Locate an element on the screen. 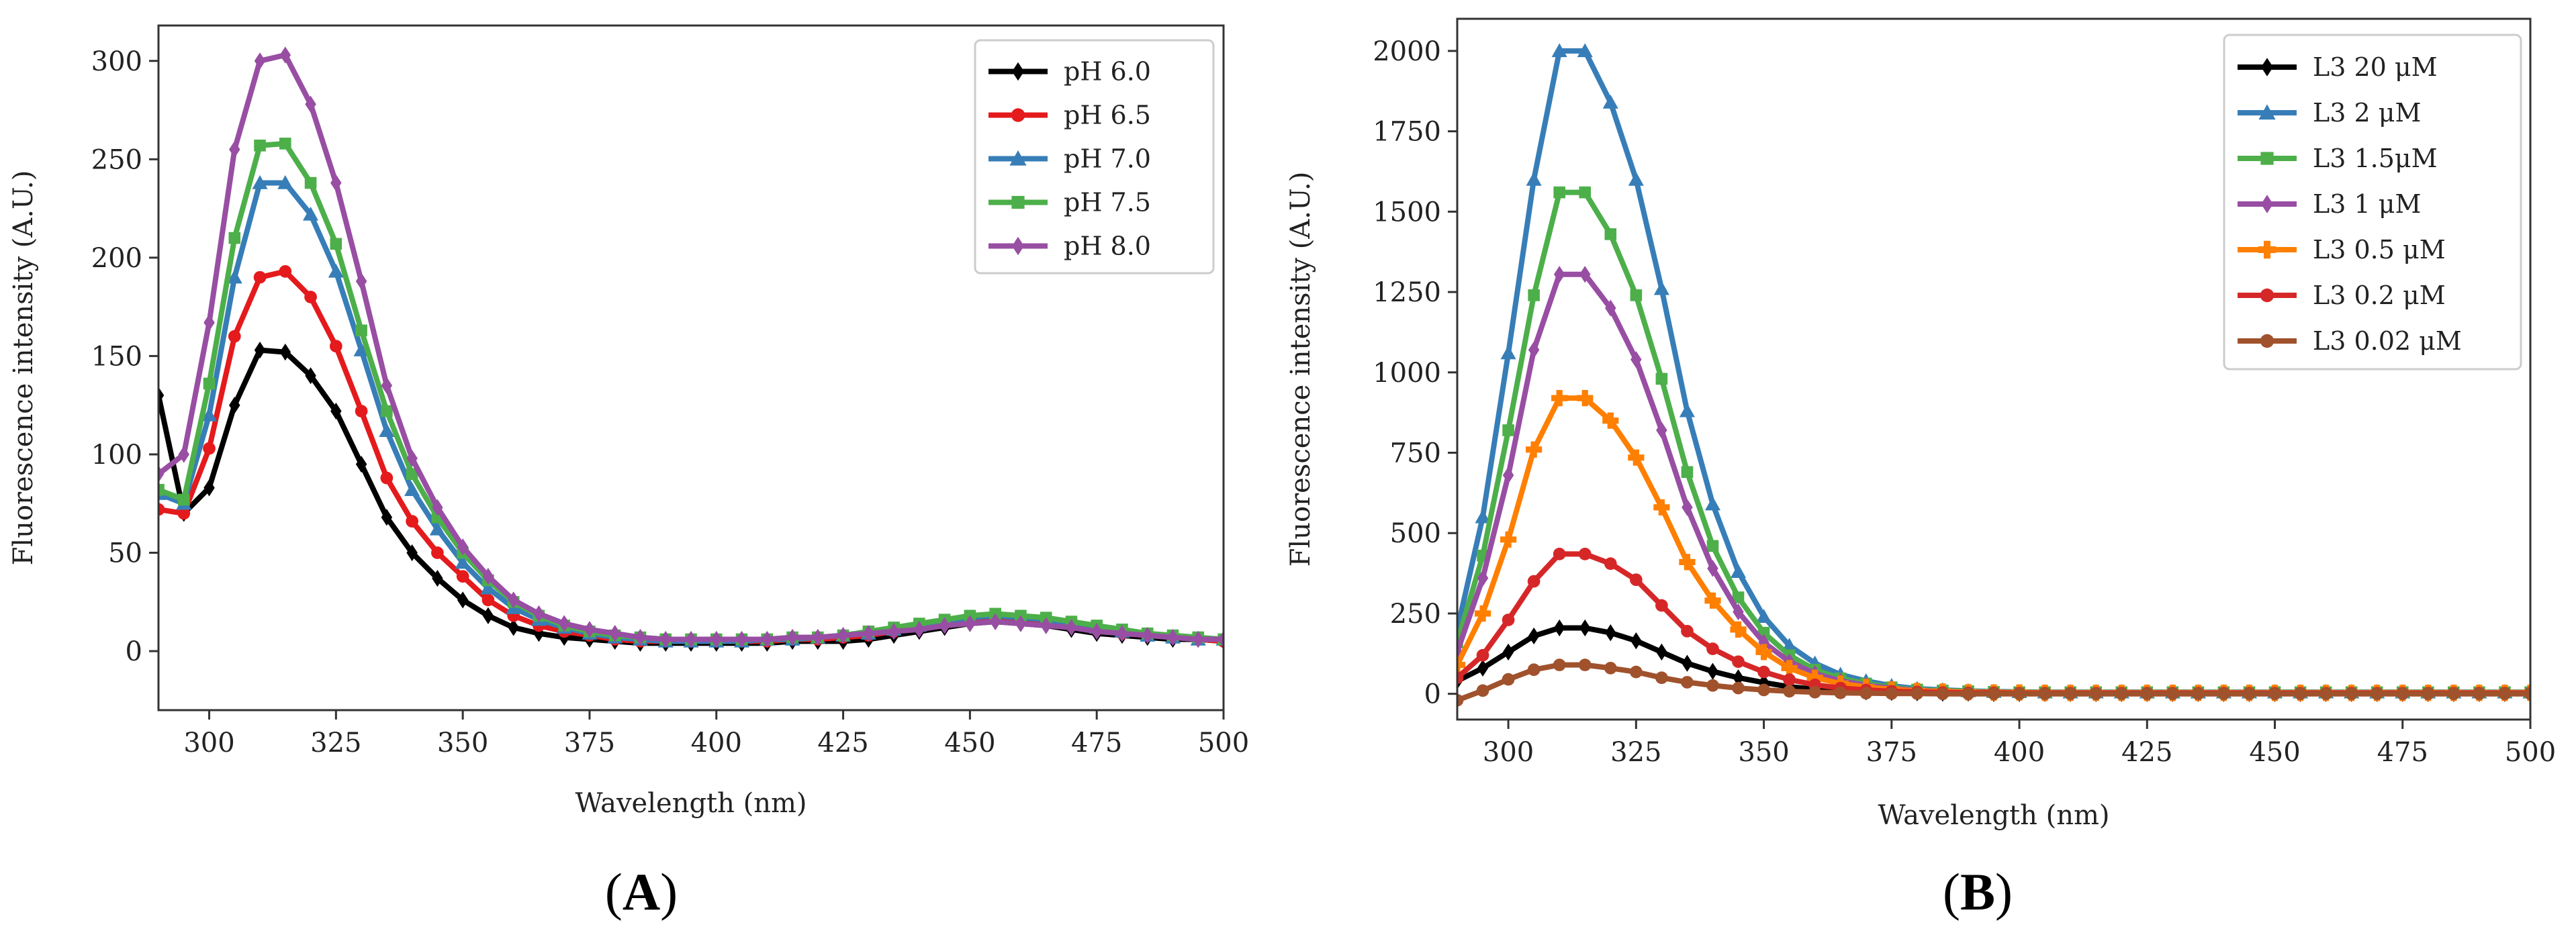 This screenshot has width=2576, height=935. x-tick-label: 325 is located at coordinates (1635, 752).